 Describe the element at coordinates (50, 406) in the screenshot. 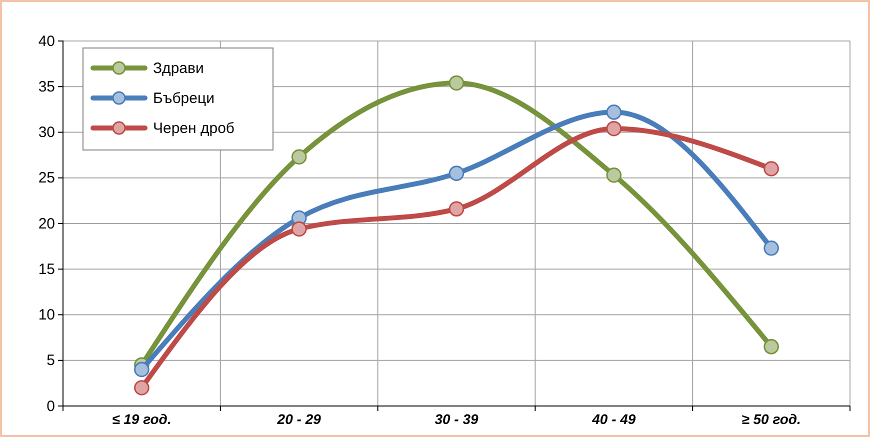

I see `y-tick-label: 0` at that location.